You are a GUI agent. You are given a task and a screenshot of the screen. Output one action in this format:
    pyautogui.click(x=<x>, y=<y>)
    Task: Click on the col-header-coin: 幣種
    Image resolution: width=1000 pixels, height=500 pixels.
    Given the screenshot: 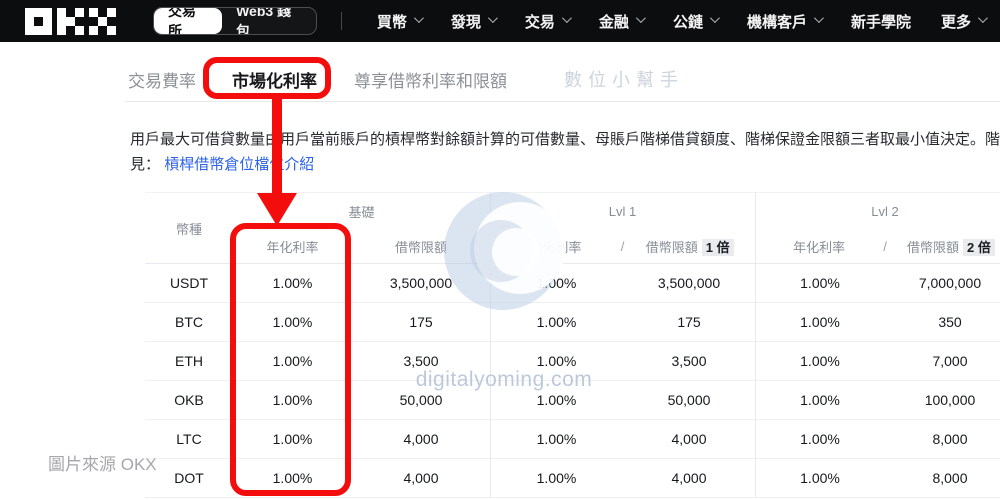 What is the action you would take?
    pyautogui.click(x=188, y=229)
    